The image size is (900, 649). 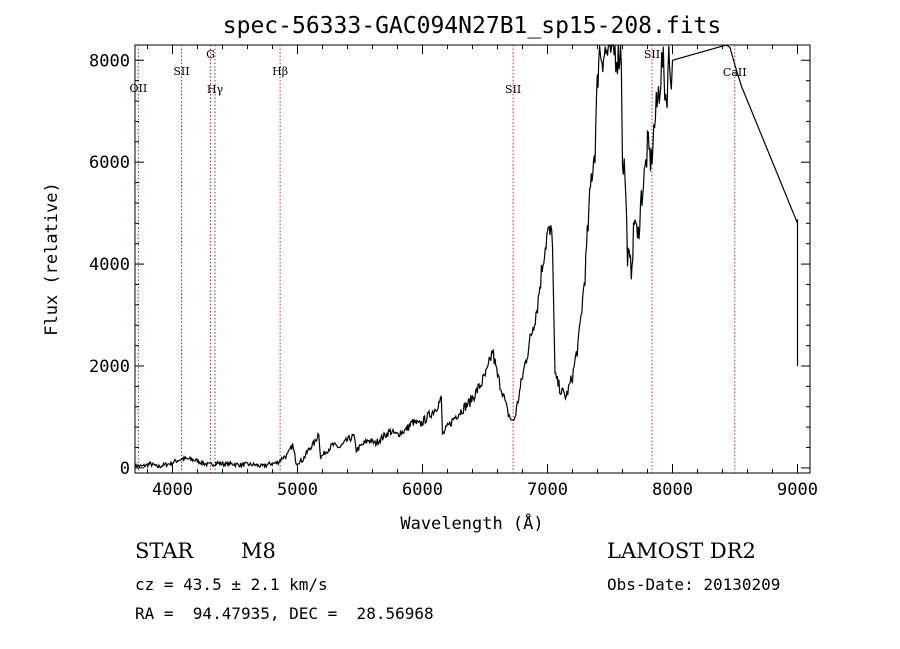 I want to click on x-axis-label: Wavelength (Å), so click(x=471, y=523).